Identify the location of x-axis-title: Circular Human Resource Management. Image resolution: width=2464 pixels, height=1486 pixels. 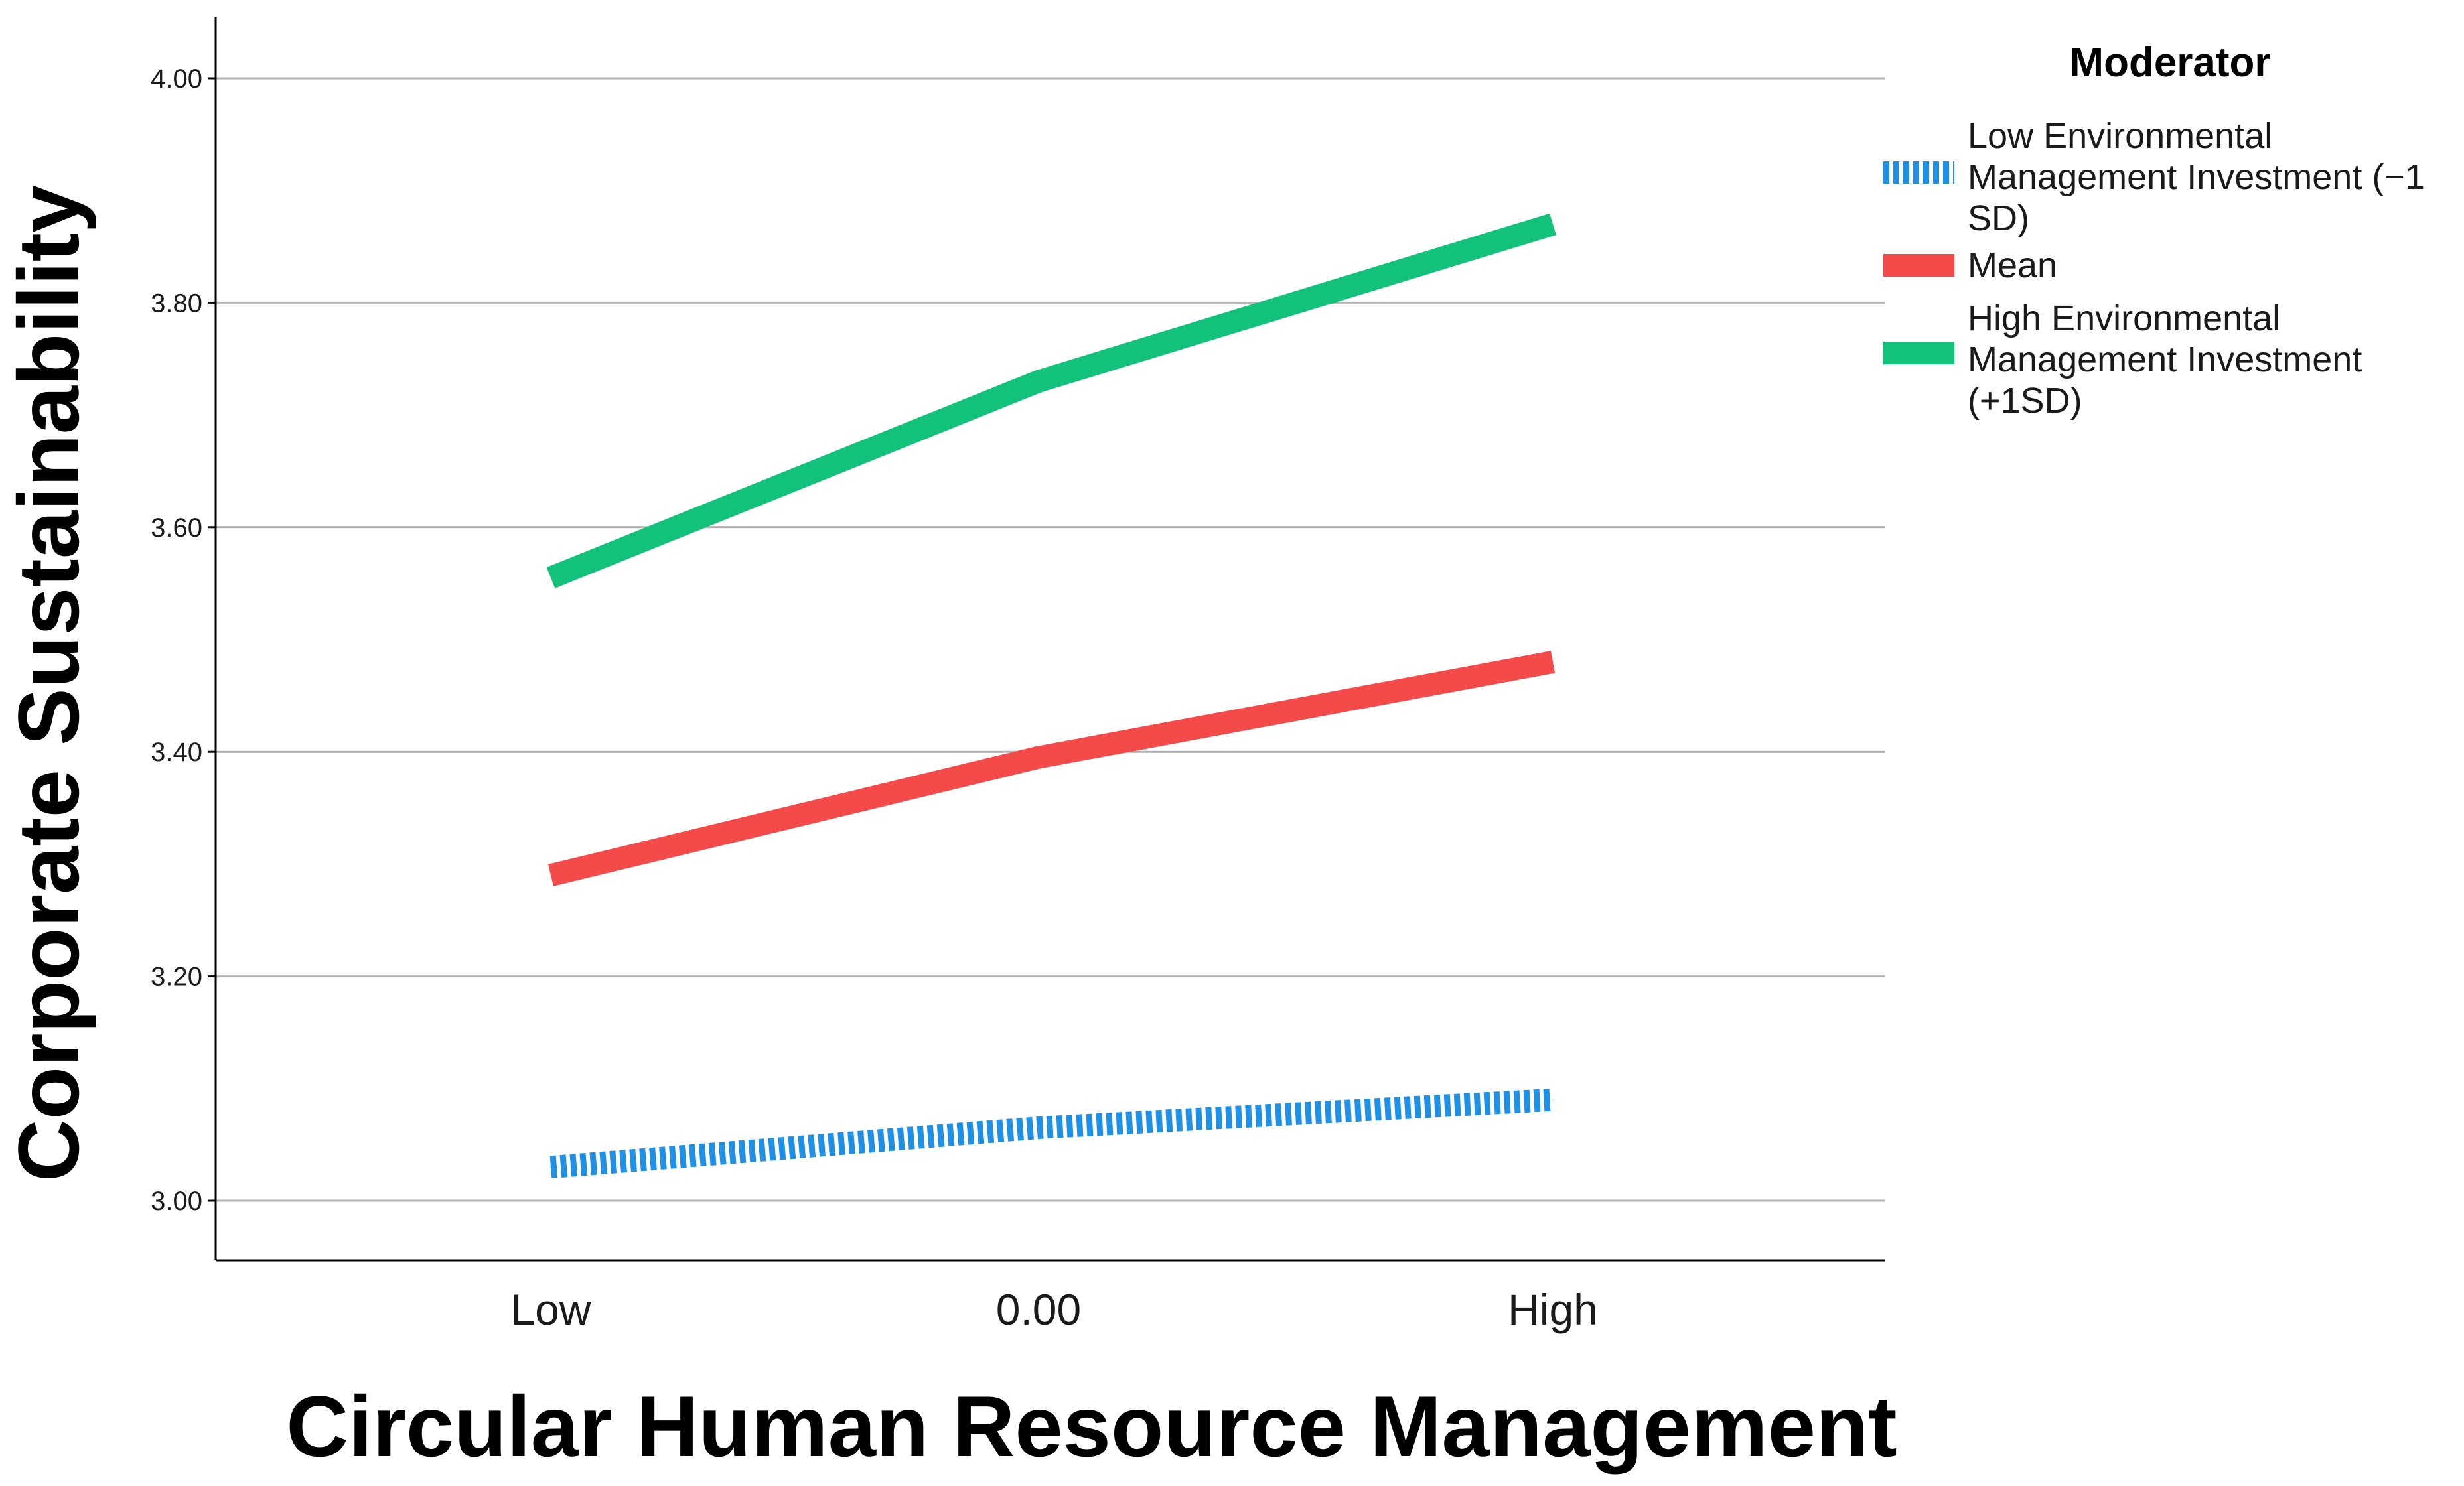
(1091, 1426).